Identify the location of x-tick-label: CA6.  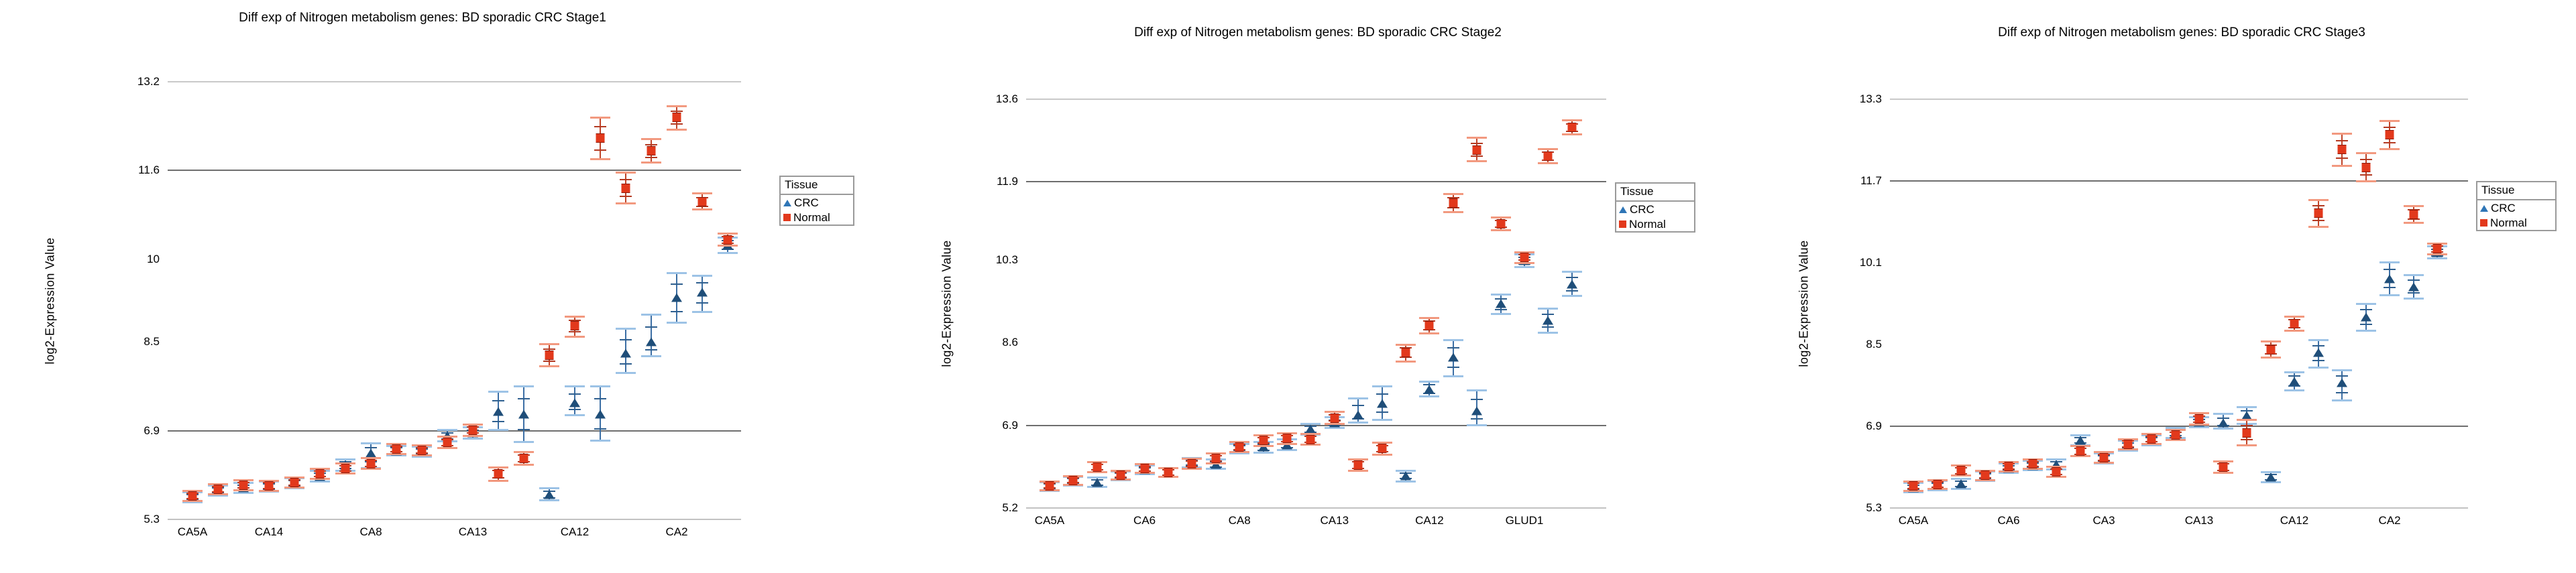
(1144, 520).